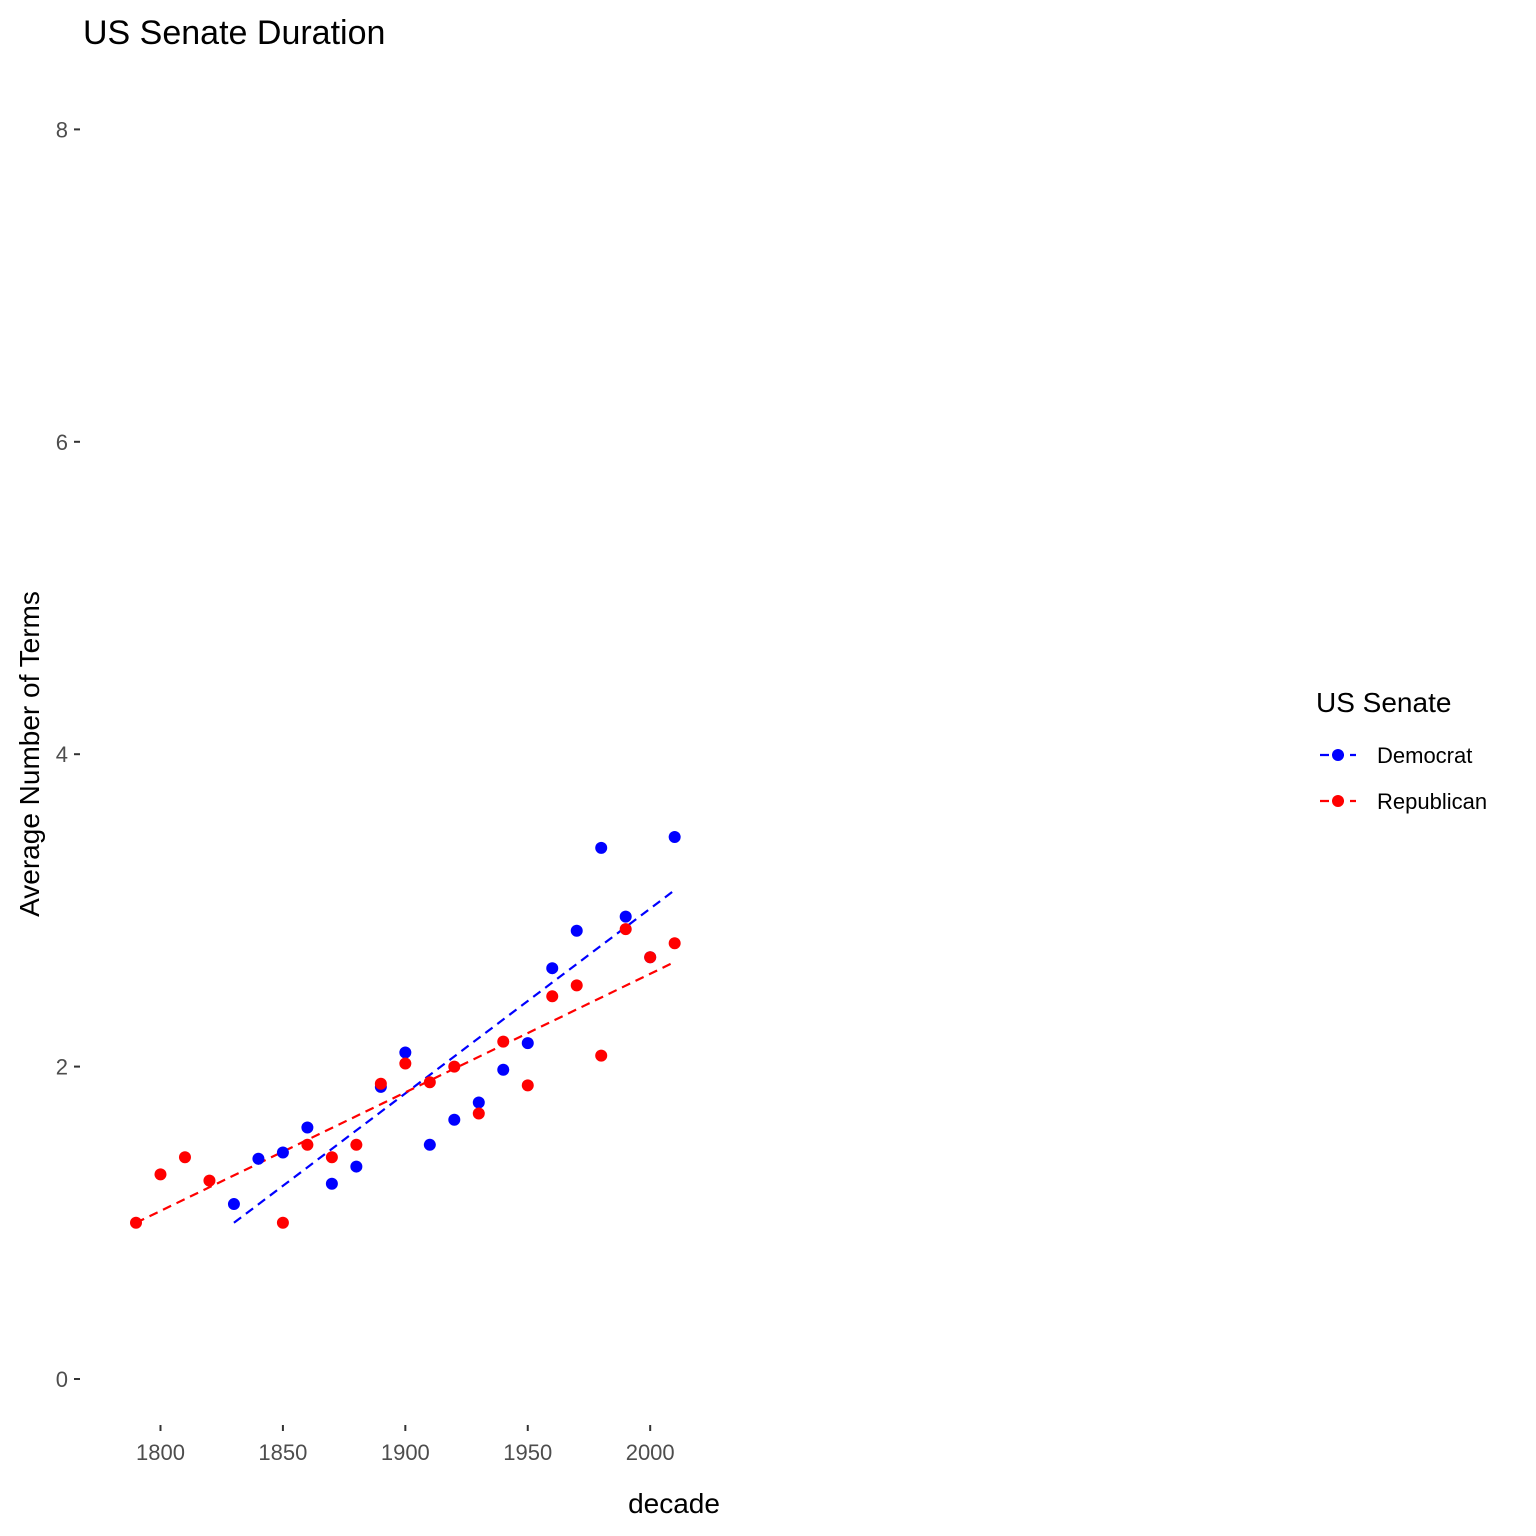 The image size is (1536, 1536). I want to click on chart-title: US Senate Duration, so click(234, 33).